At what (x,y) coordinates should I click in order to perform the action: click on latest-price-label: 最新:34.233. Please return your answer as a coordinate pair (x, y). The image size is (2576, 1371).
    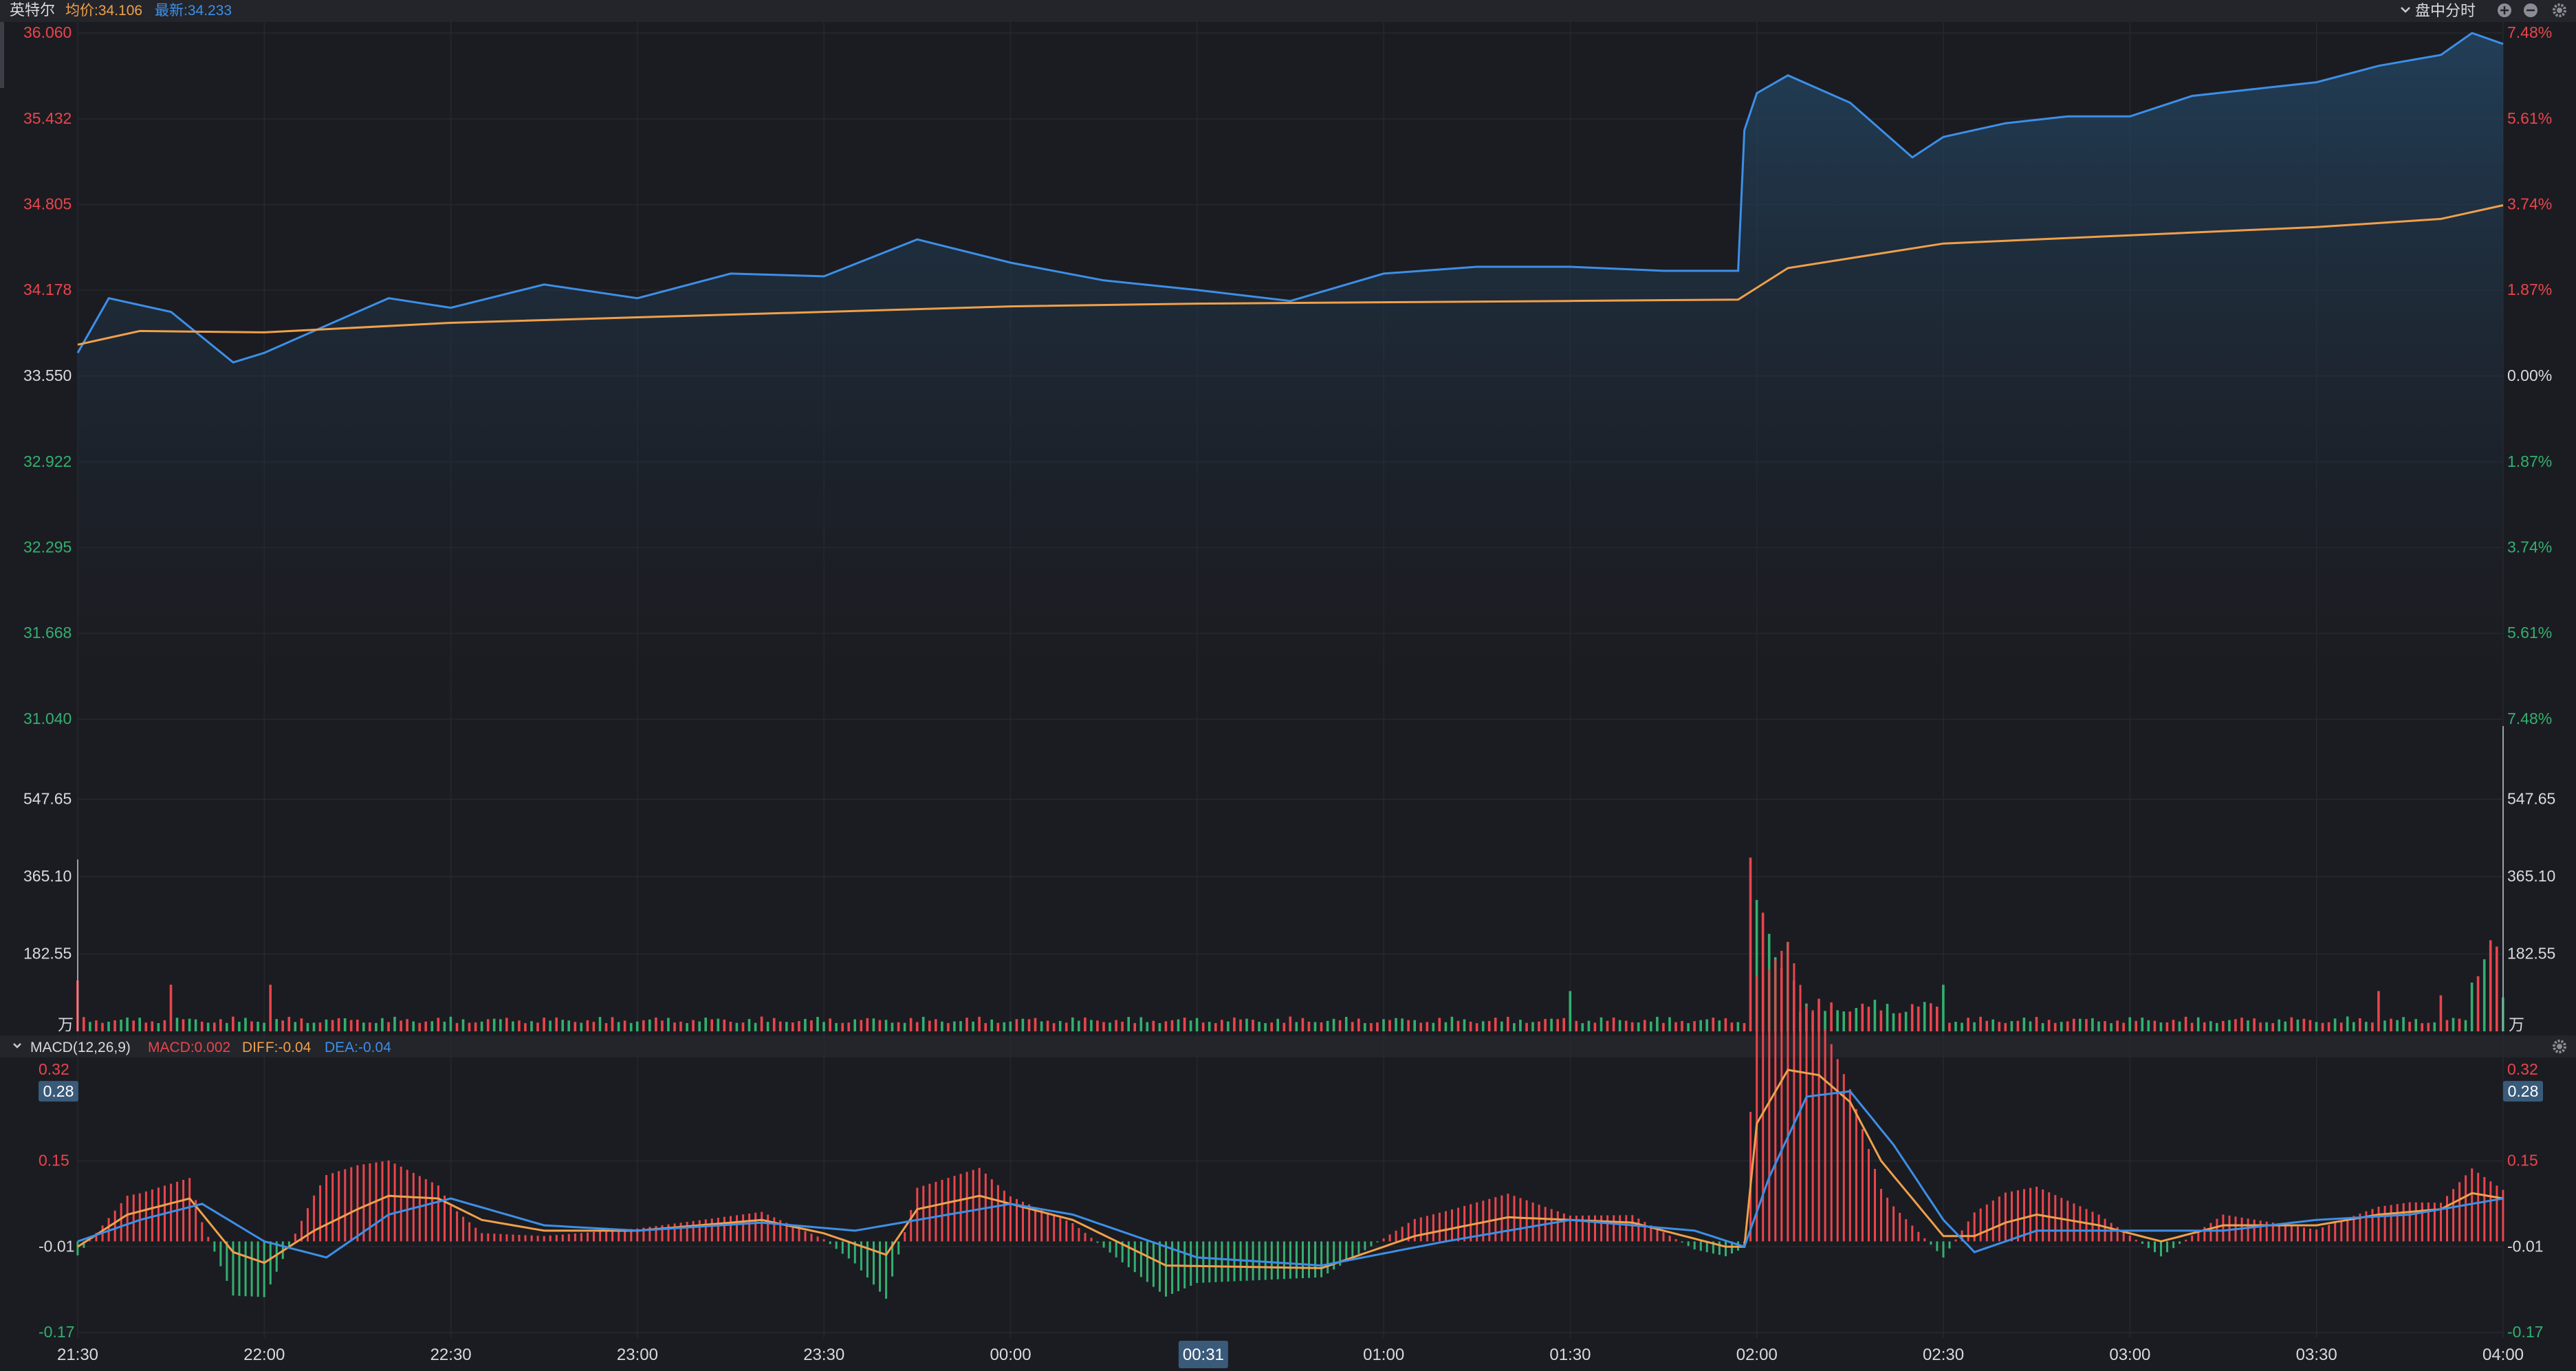
    Looking at the image, I should click on (193, 11).